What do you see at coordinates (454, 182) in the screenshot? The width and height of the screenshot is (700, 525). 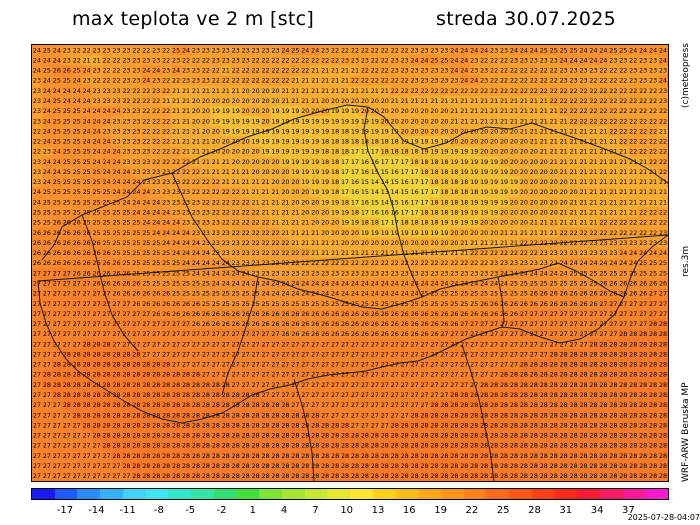 I see `temperature-value: 18` at bounding box center [454, 182].